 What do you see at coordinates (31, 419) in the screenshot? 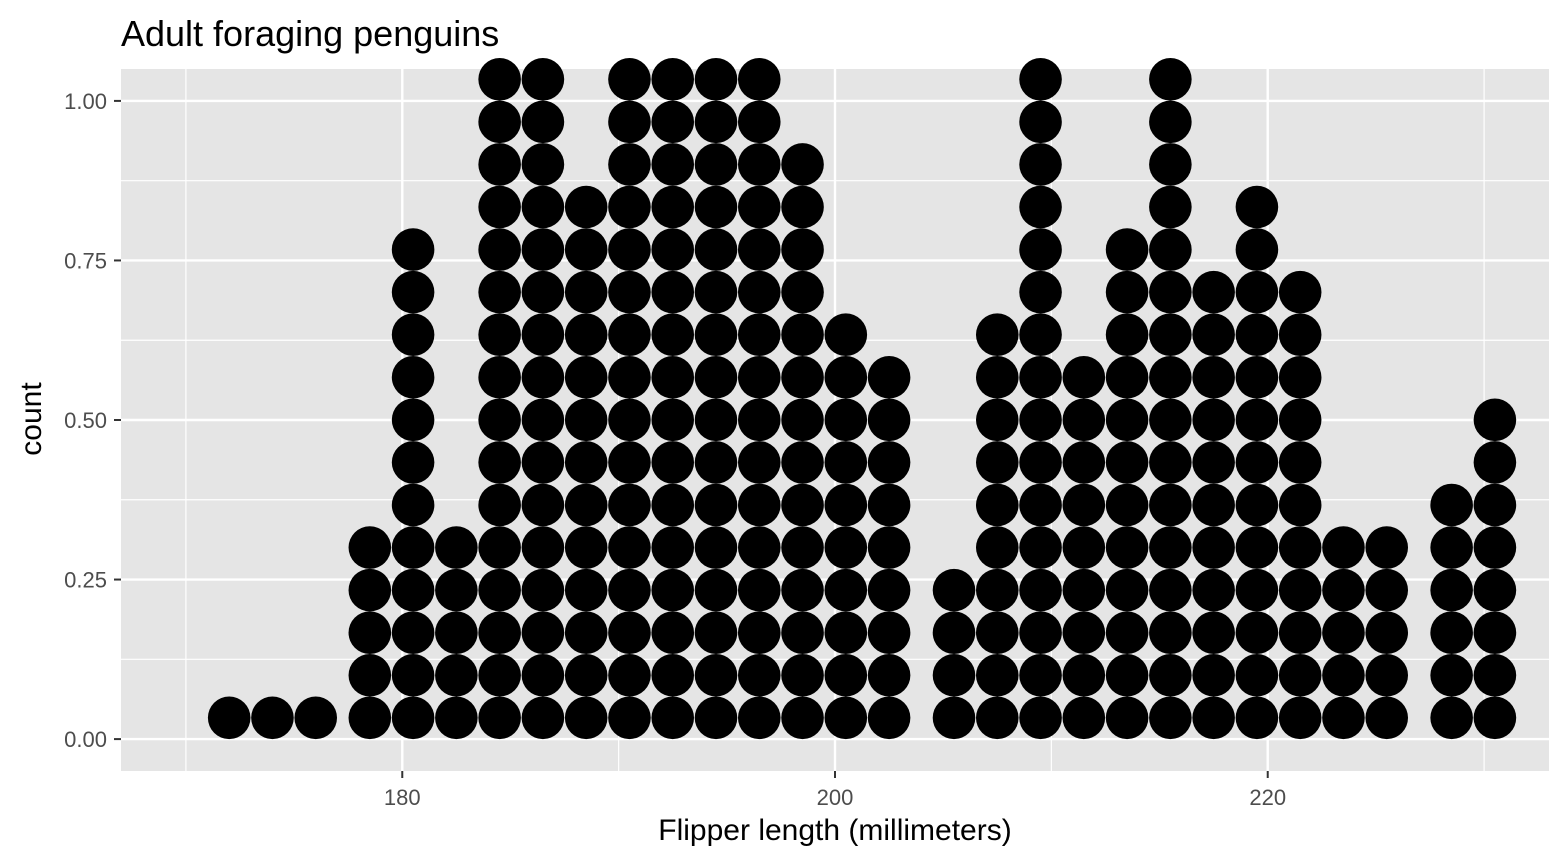
I see `y-axis-title: count` at bounding box center [31, 419].